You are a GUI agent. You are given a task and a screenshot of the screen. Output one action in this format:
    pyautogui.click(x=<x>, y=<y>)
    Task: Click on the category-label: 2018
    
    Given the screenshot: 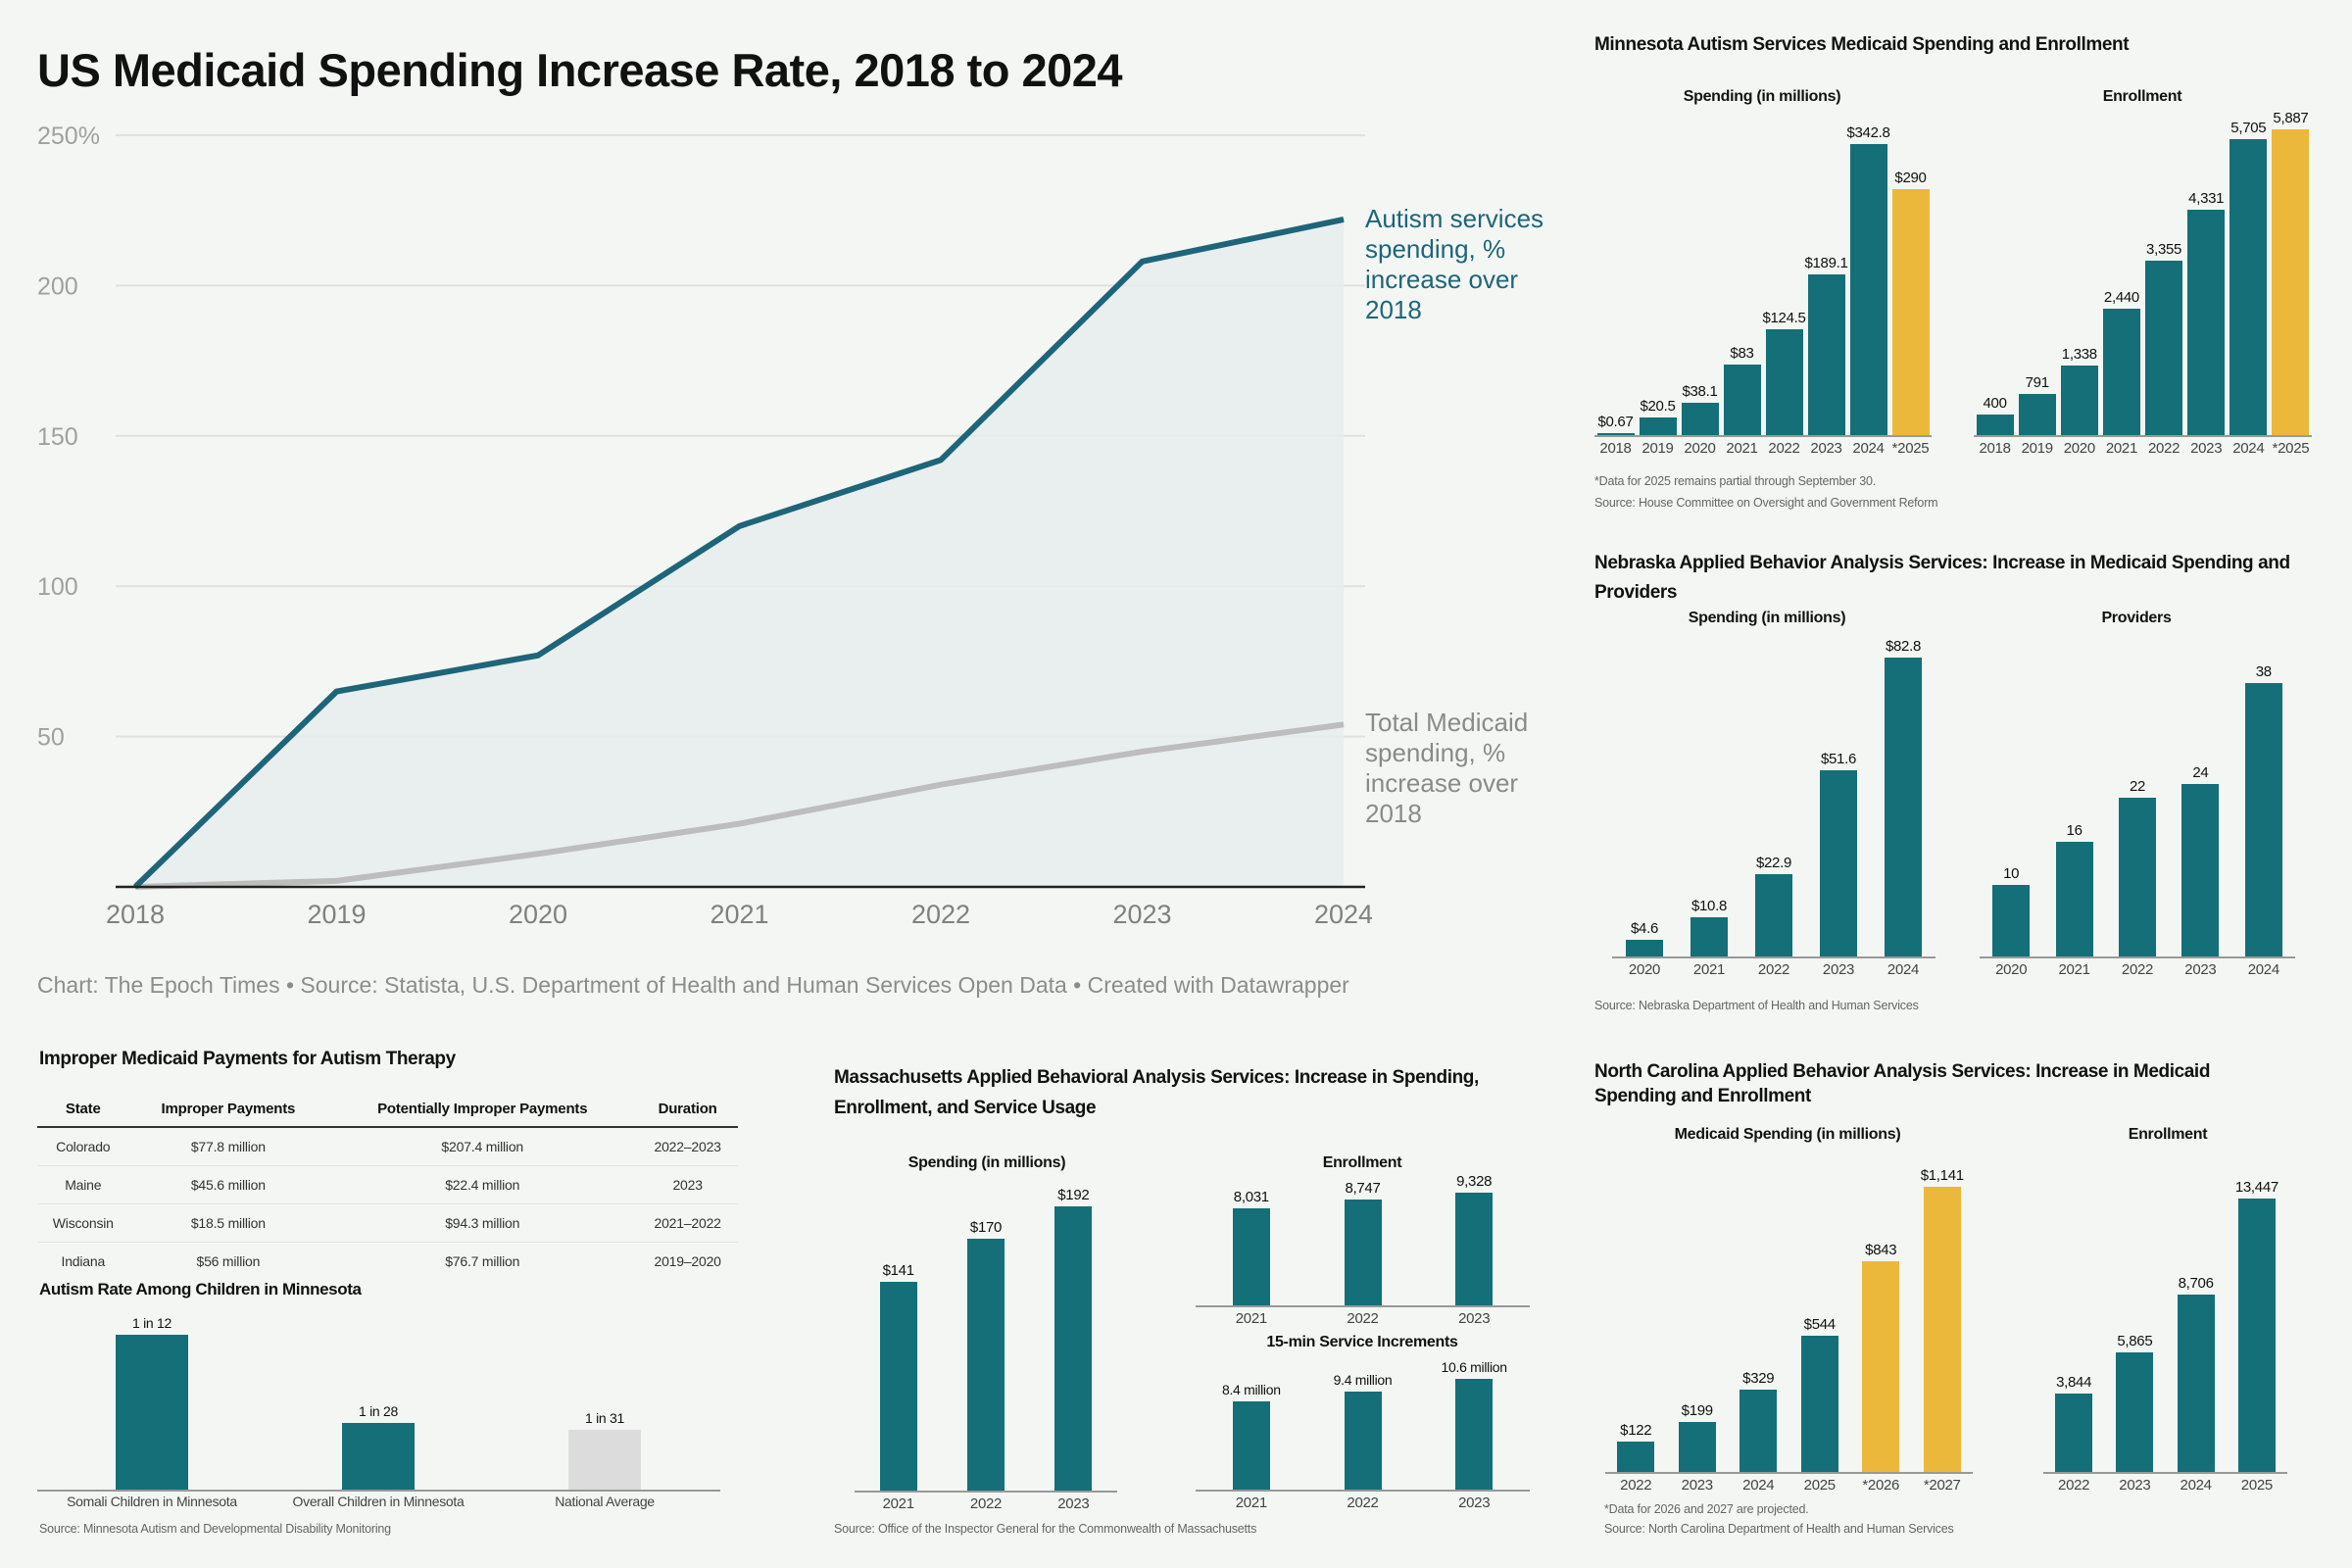 What is the action you would take?
    pyautogui.click(x=1995, y=448)
    